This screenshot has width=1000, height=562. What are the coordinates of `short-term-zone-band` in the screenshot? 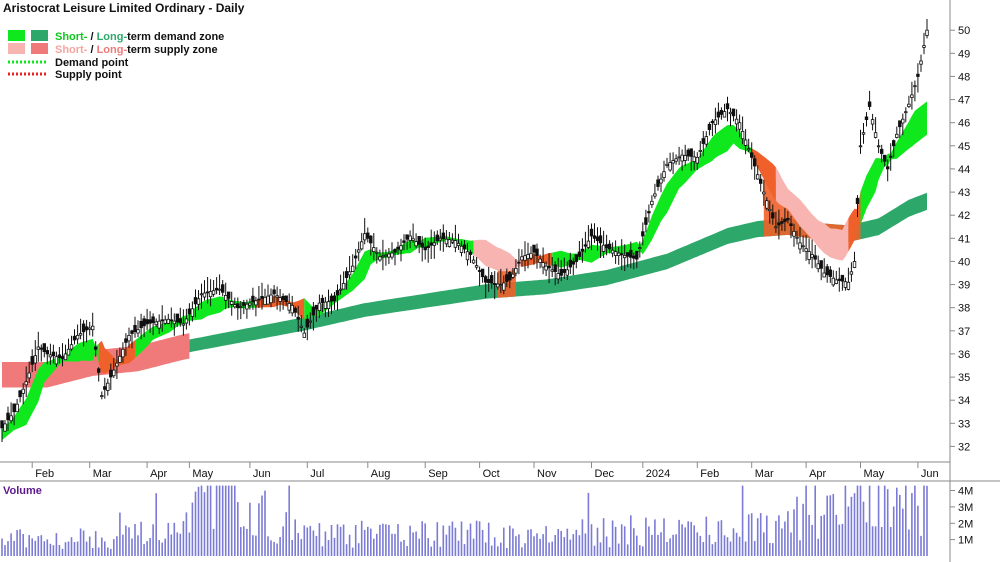 It's located at (812, 214).